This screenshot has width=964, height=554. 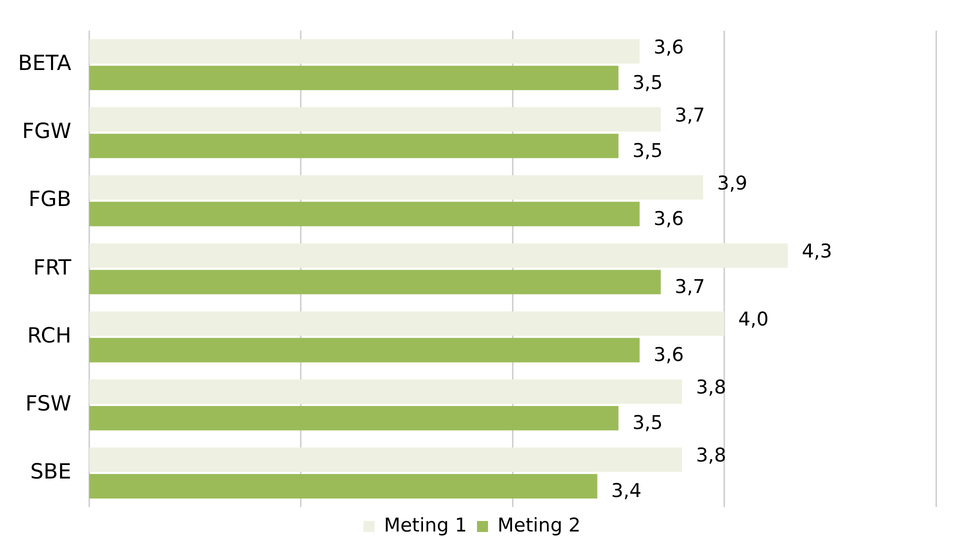 What do you see at coordinates (626, 491) in the screenshot?
I see `data-label: 3,4` at bounding box center [626, 491].